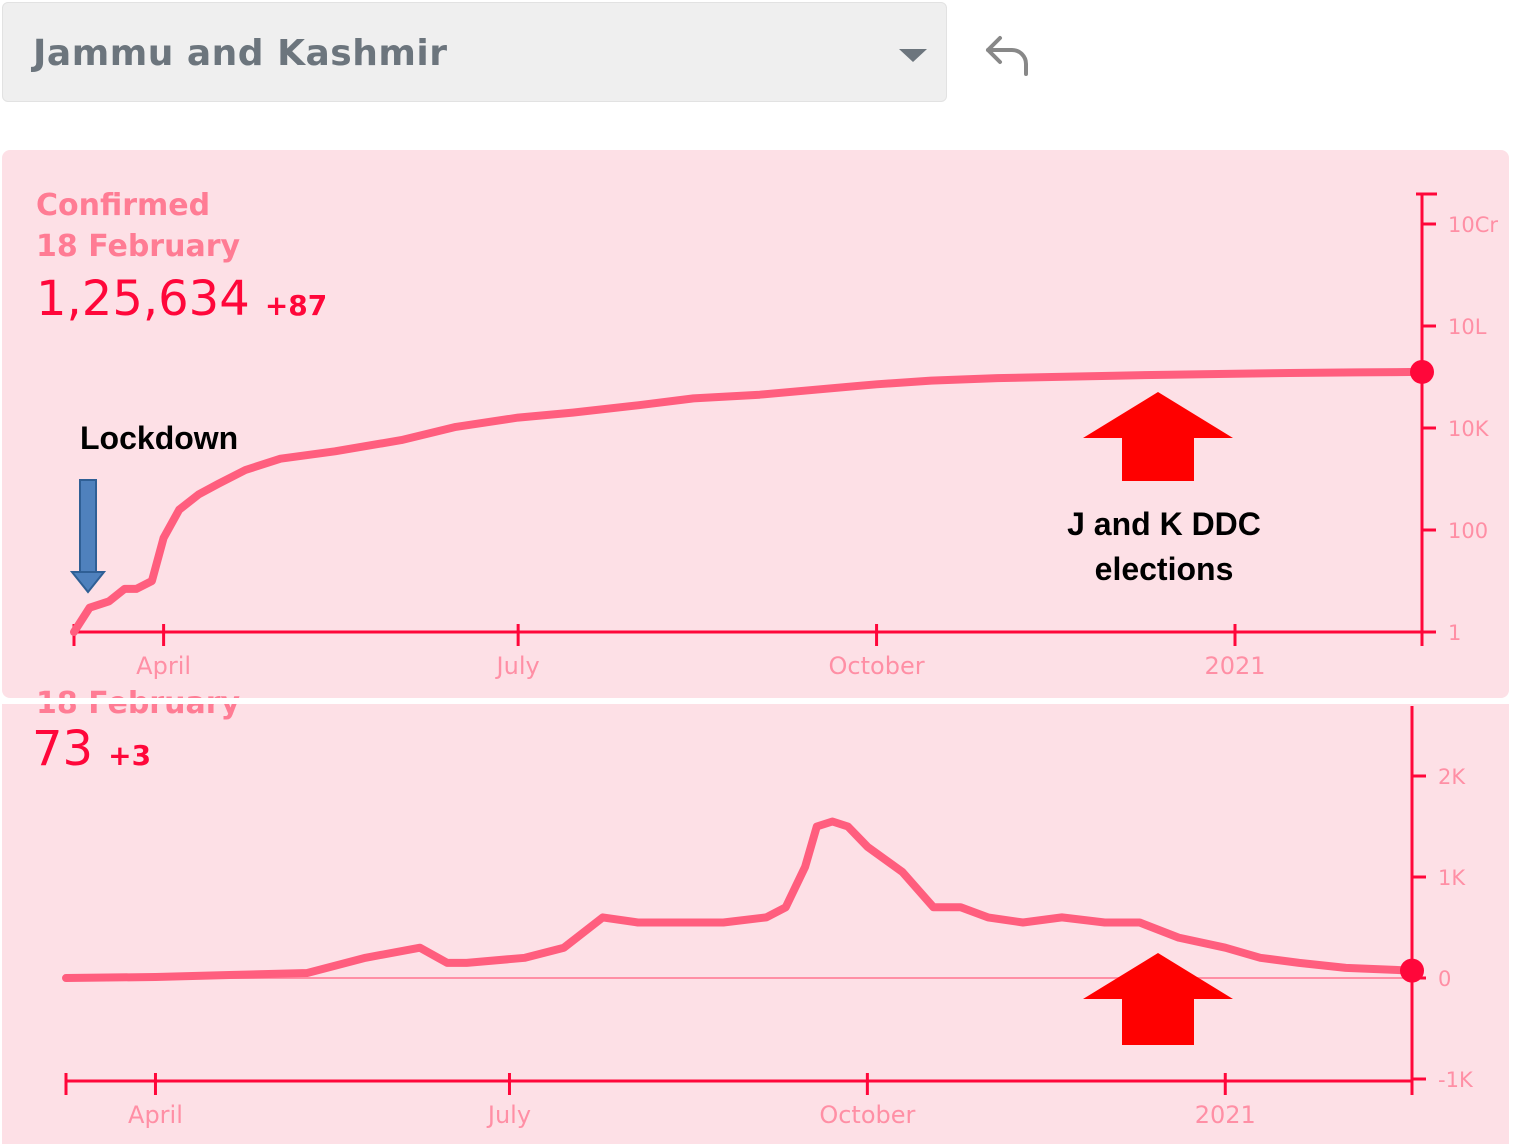  I want to click on chevron-down-icon, so click(913, 55).